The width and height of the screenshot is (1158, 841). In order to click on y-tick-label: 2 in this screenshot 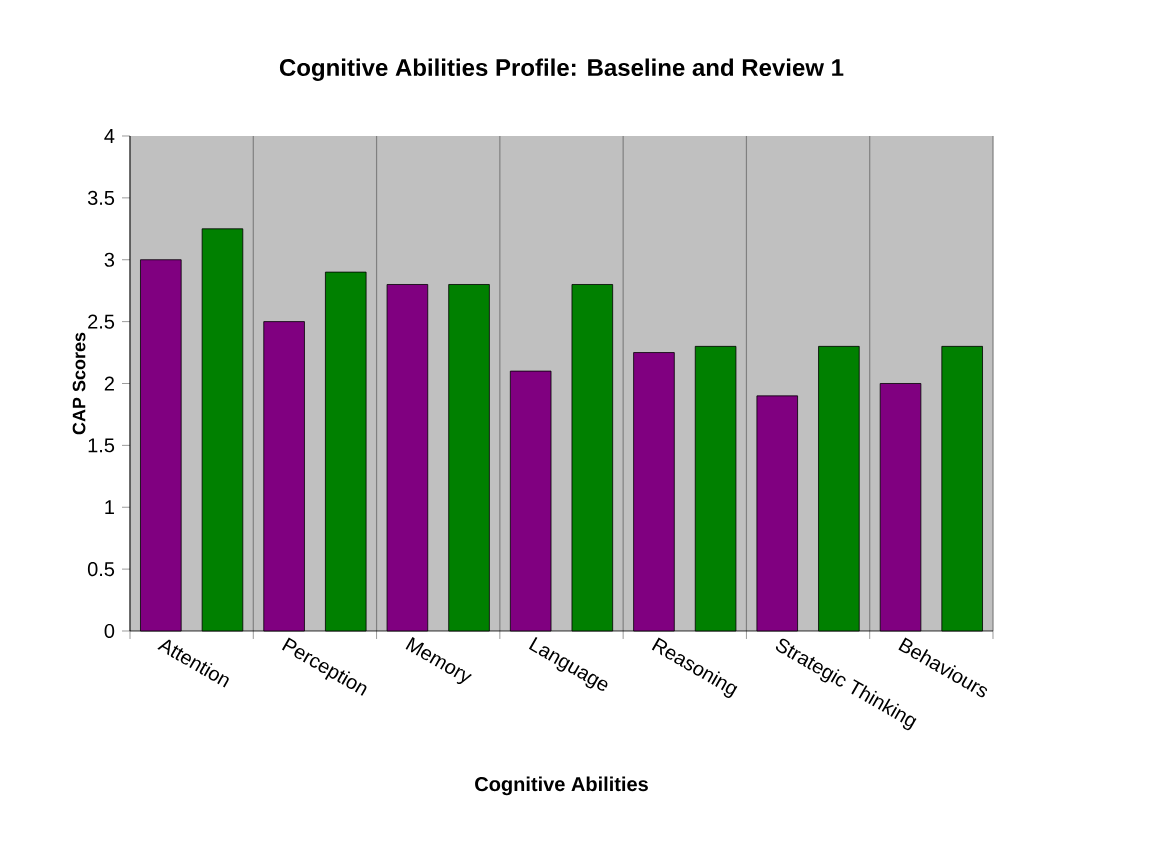, I will do `click(109, 383)`.